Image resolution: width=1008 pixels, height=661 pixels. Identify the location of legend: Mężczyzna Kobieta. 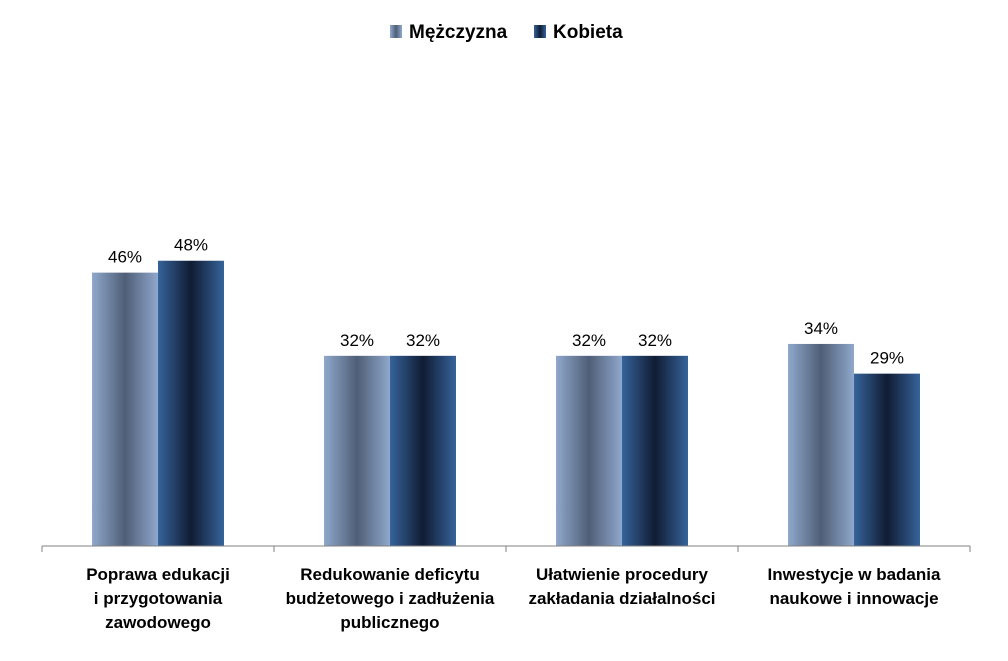
(506, 32).